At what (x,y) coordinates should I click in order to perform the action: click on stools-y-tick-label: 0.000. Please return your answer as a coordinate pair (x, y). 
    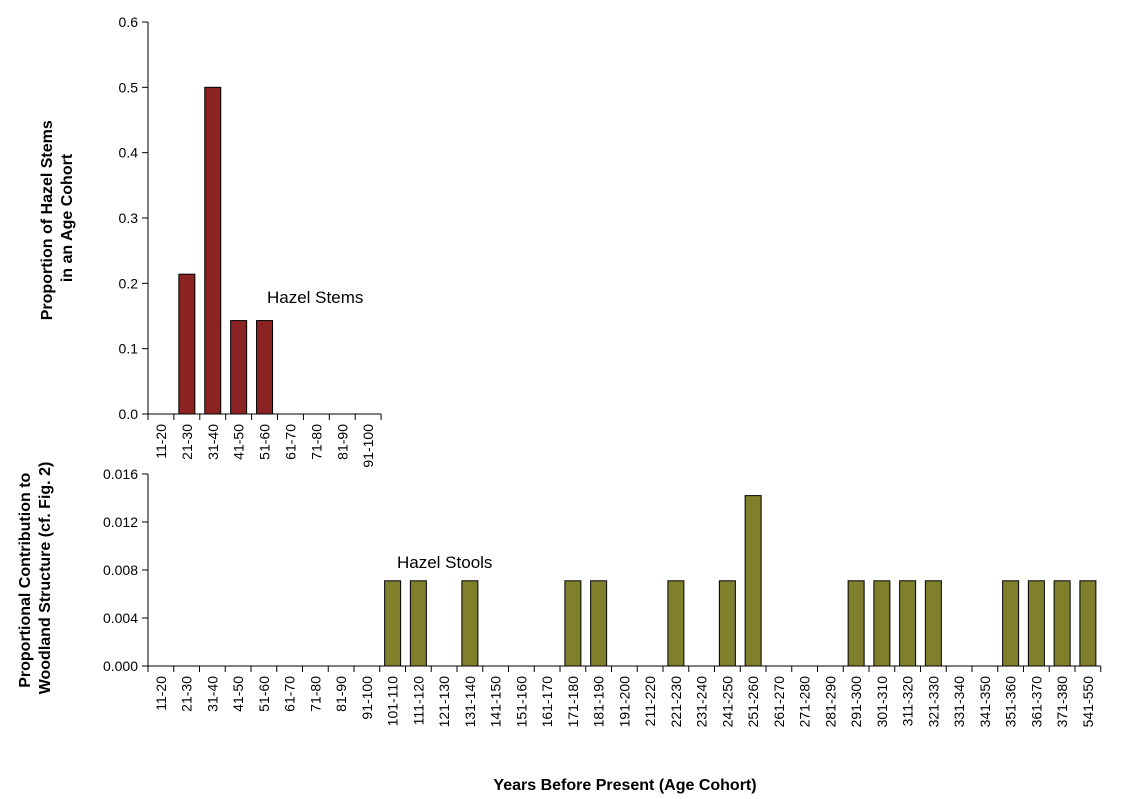
    Looking at the image, I should click on (120, 666).